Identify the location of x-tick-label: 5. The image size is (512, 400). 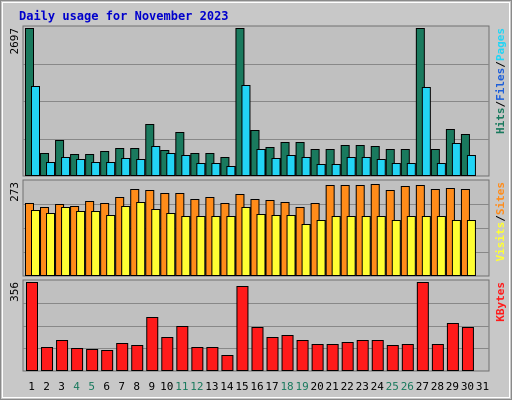
(91, 386).